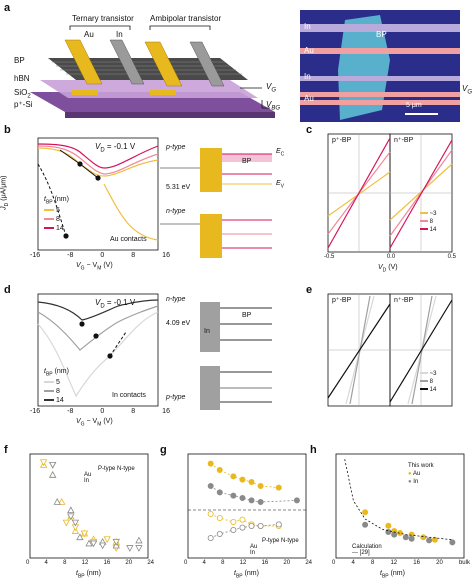 This screenshot has height=588, width=474. What do you see at coordinates (148, 69) in the screenshot?
I see `bp-layer` at bounding box center [148, 69].